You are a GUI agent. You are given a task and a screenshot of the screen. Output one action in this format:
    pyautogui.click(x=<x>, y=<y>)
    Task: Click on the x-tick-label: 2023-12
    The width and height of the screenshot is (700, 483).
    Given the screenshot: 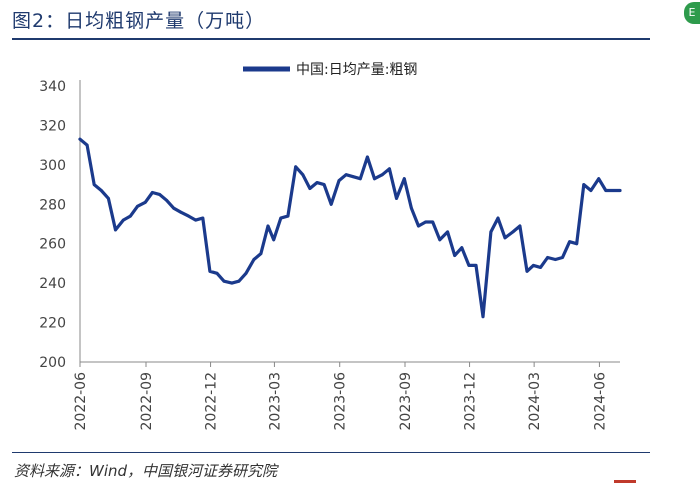 What is the action you would take?
    pyautogui.click(x=471, y=401)
    